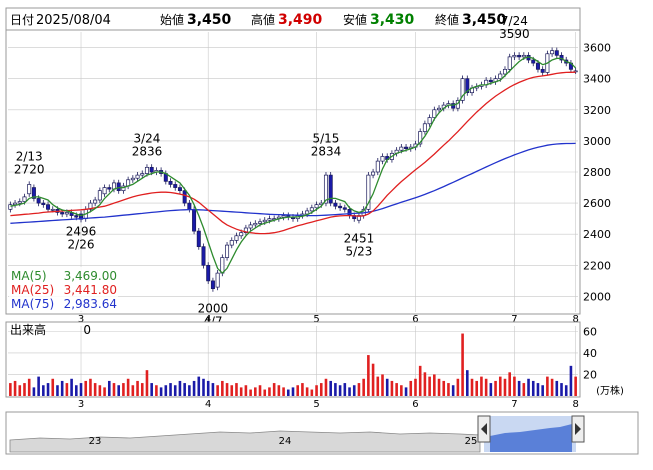 This screenshot has width=653, height=470. I want to click on legend-ma75-label: MA(75), so click(32, 304).